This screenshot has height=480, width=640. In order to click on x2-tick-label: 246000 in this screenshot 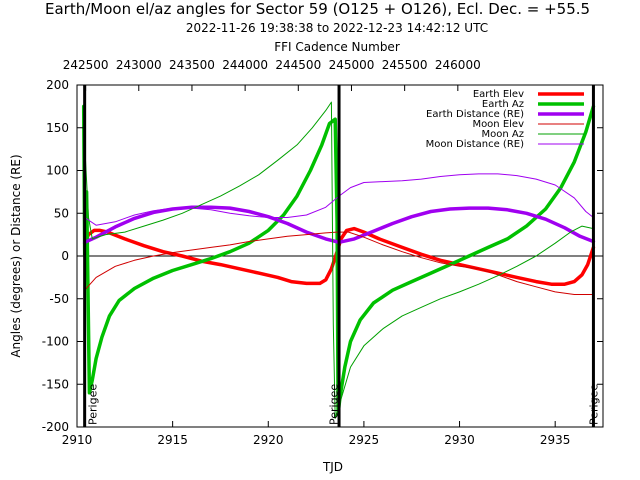, I will do `click(458, 65)`.